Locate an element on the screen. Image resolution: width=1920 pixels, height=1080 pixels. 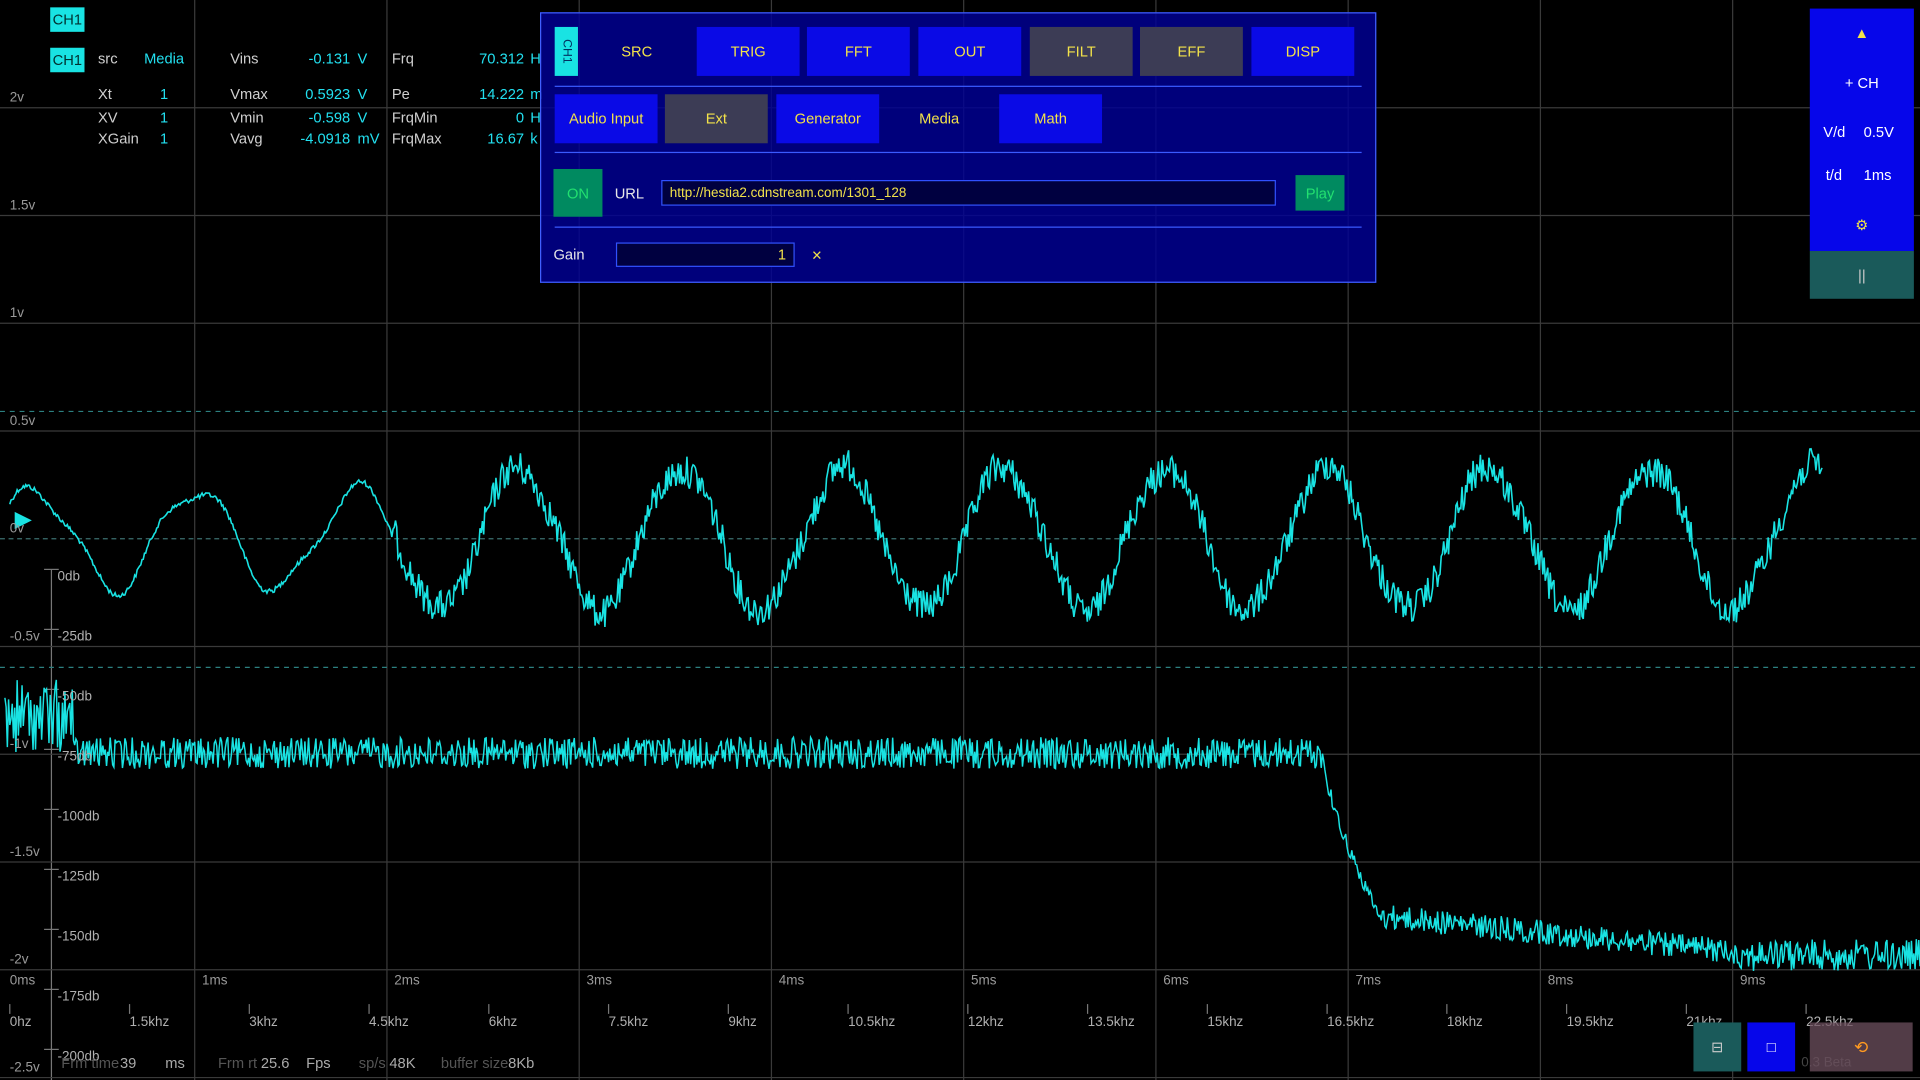
time-label: 6ms is located at coordinates (1176, 981).